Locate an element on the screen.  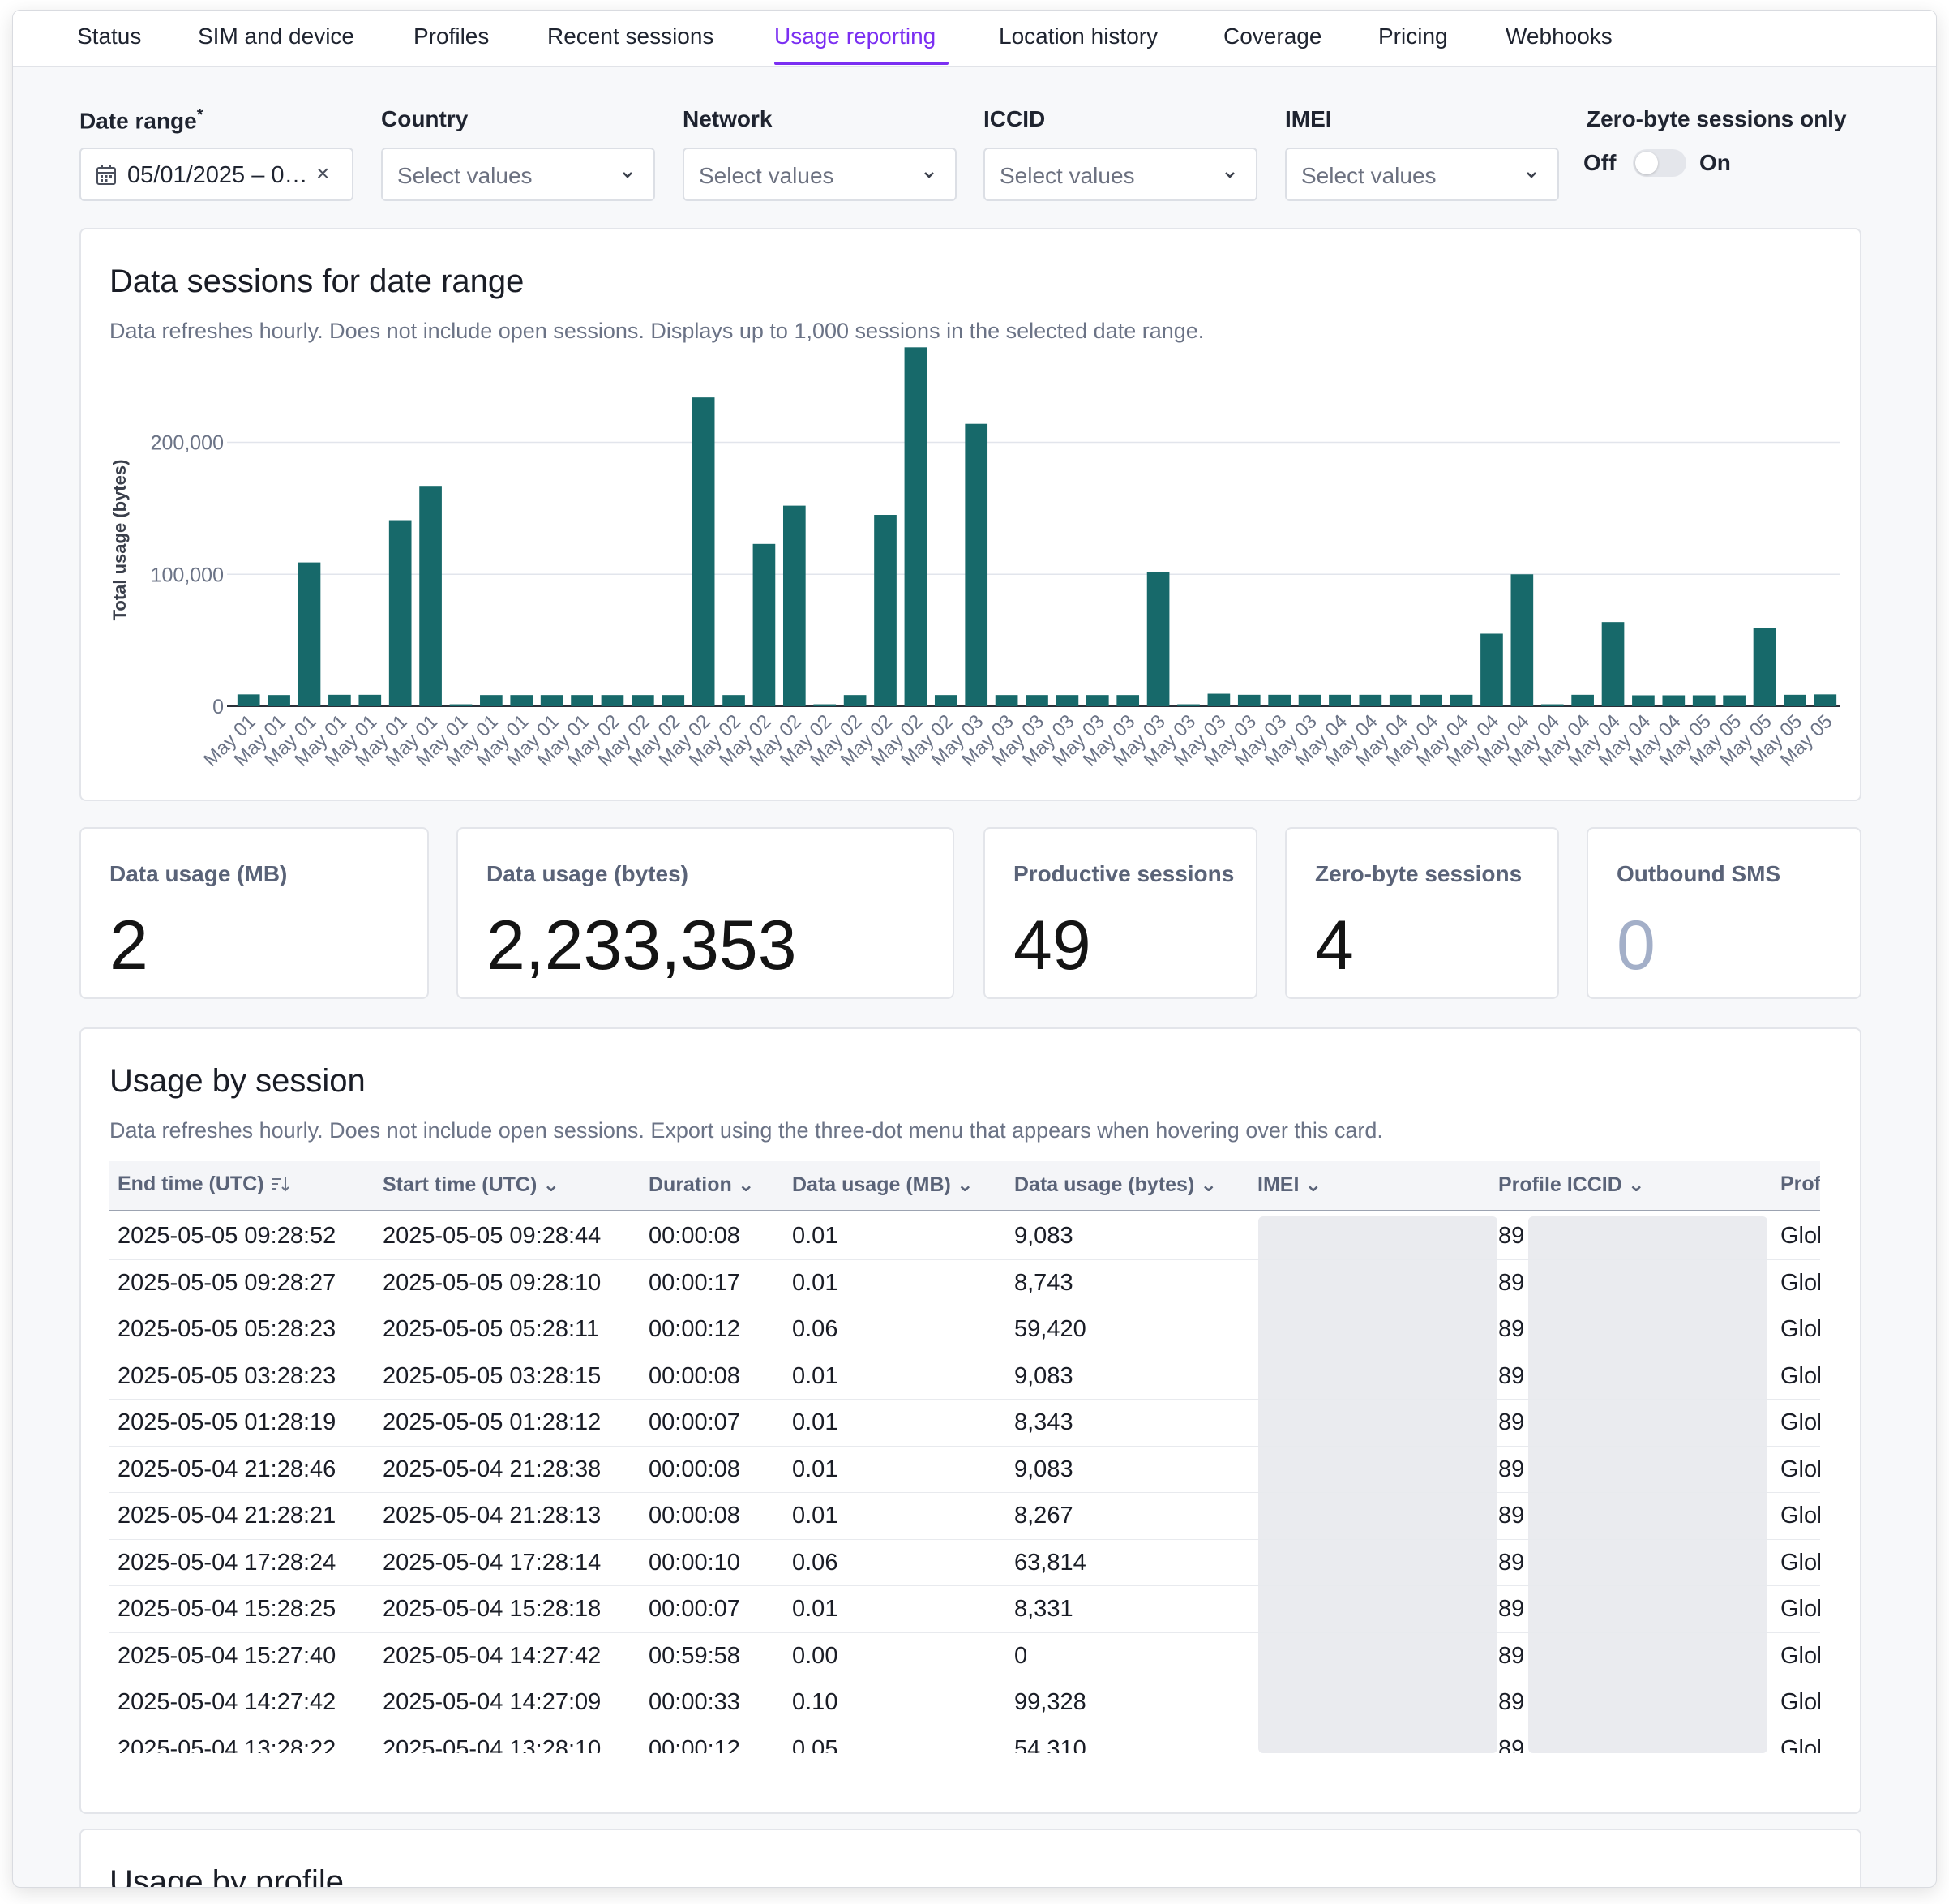
tab-recent-sessions: Recent sessions is located at coordinates (630, 36).